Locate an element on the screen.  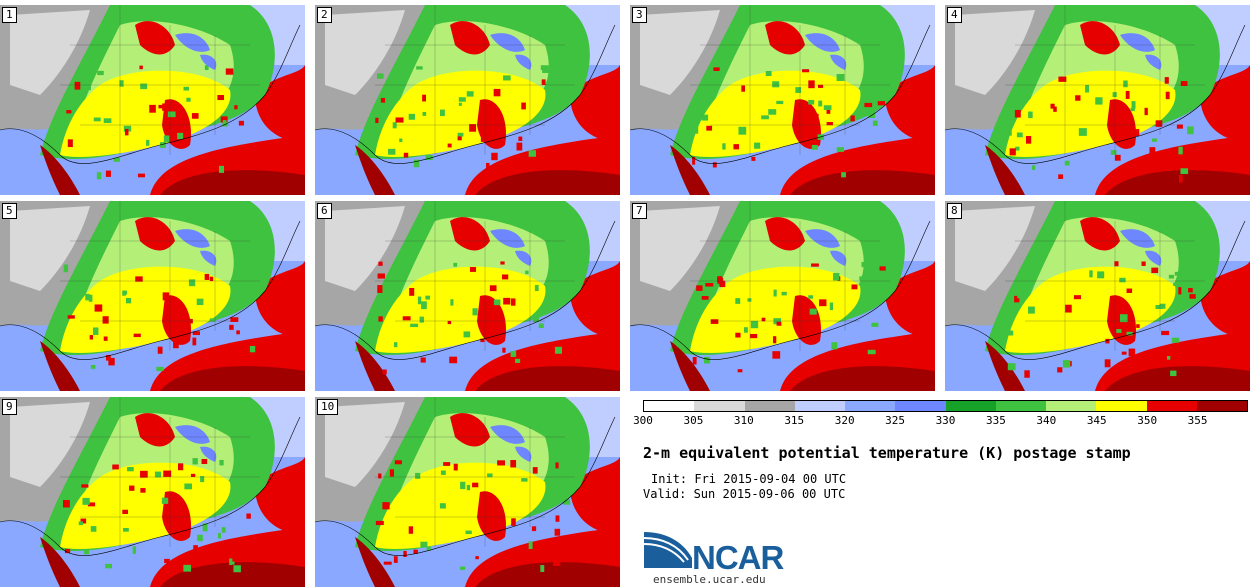
postage-stamp-panel-1: 1 is located at coordinates (152, 100).